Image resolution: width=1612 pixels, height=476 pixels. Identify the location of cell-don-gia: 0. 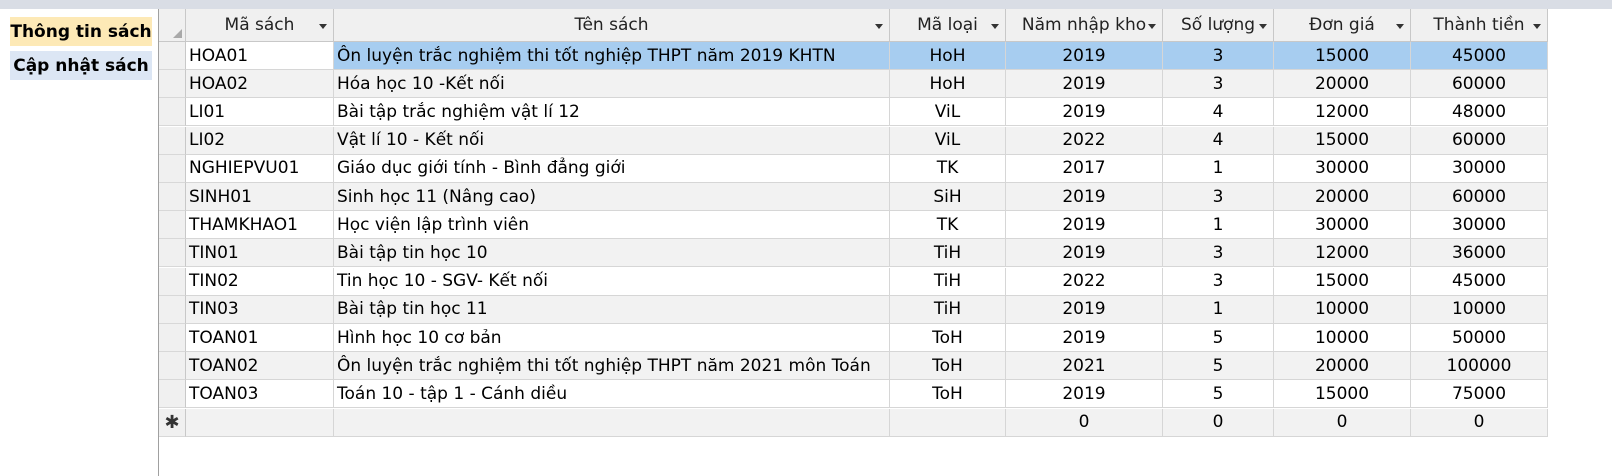
(1342, 422).